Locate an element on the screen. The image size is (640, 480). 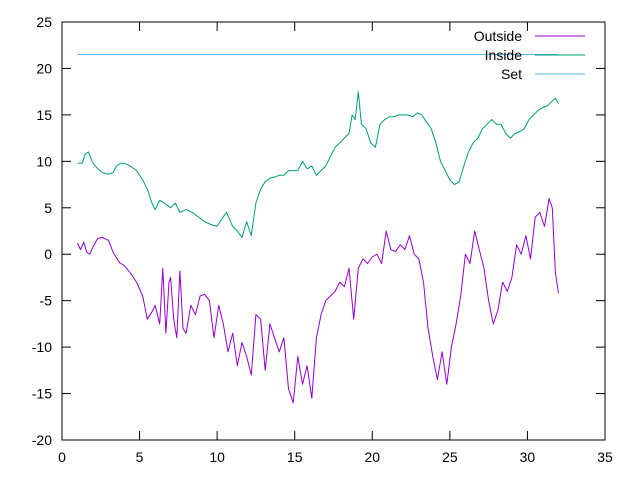
x-tick-label: 5 is located at coordinates (140, 457).